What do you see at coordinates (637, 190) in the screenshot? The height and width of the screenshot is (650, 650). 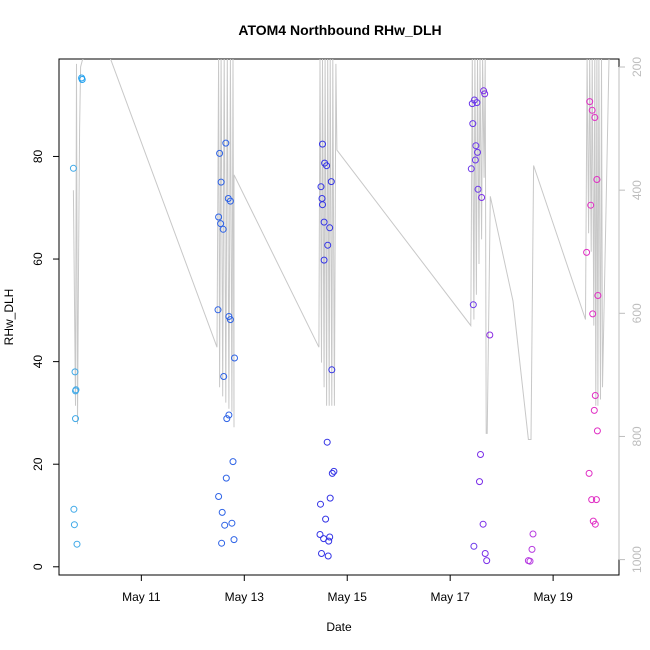 I see `y2-tick-label: 400` at bounding box center [637, 190].